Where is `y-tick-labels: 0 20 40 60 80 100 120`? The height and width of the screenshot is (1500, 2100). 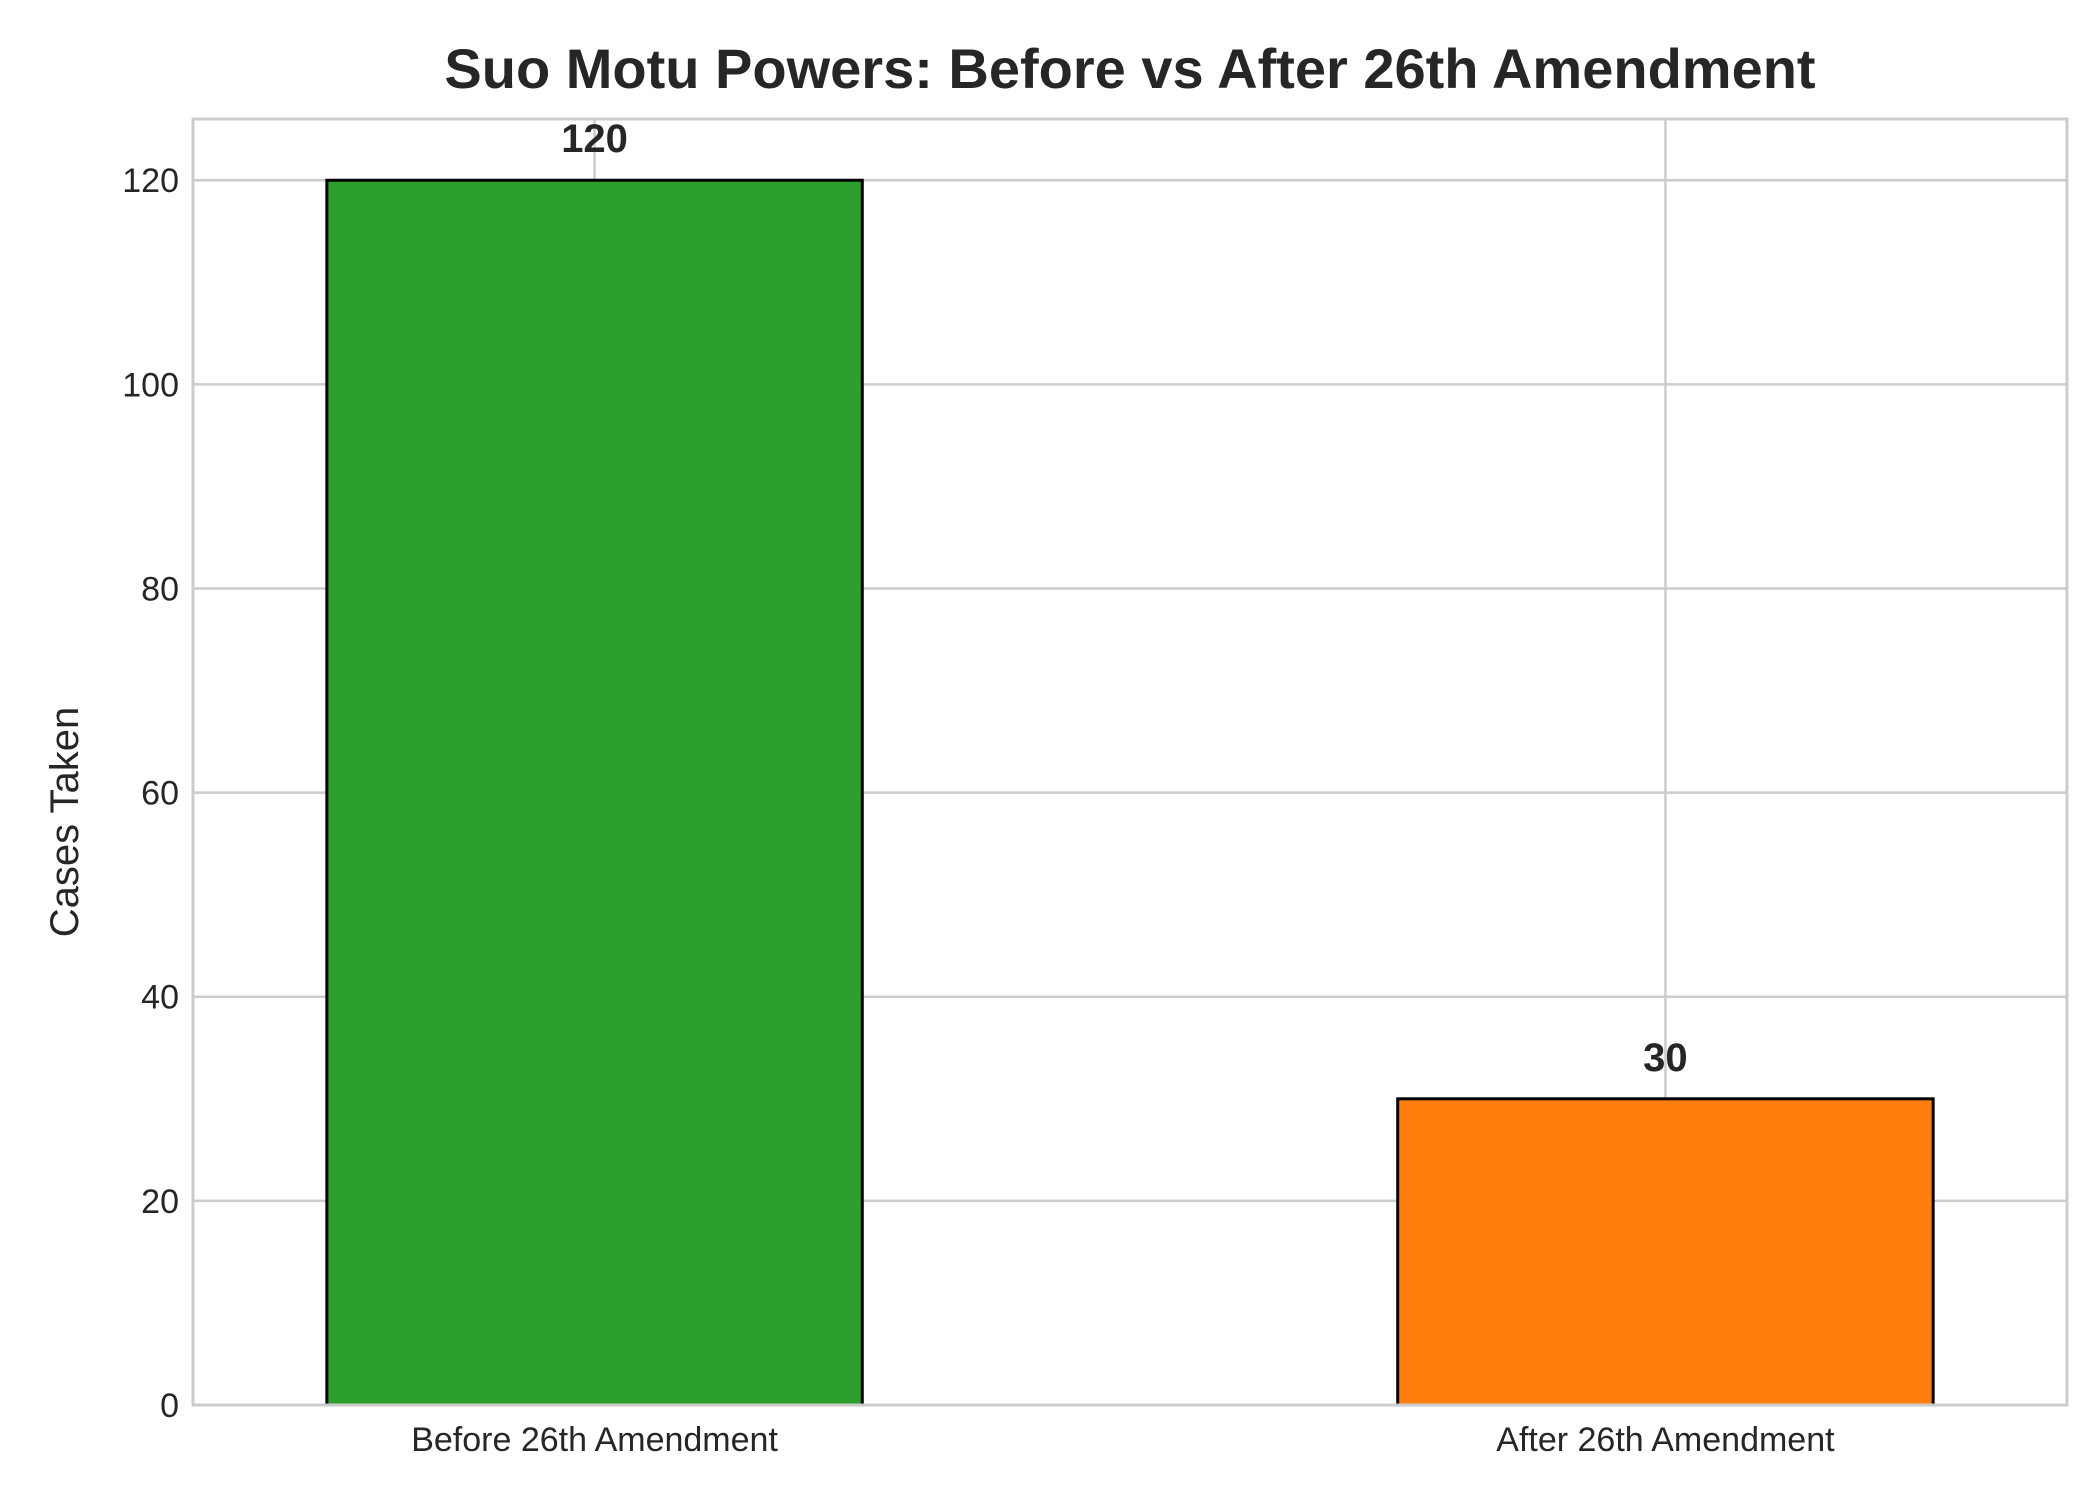 y-tick-labels: 0 20 40 60 80 100 120 is located at coordinates (150, 793).